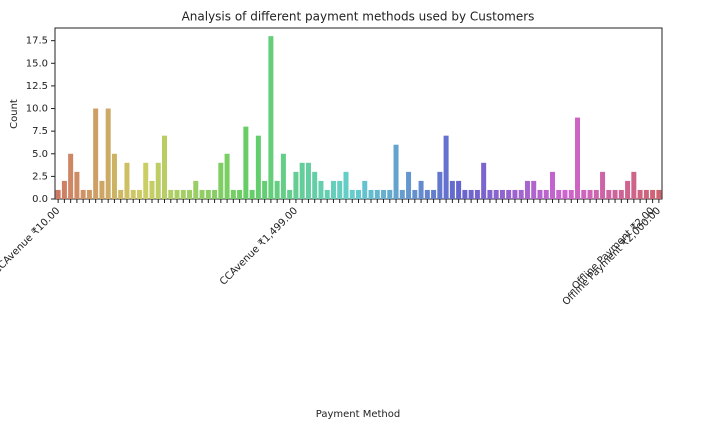  Describe the element at coordinates (31, 240) in the screenshot. I see `x-tick-label: CCAvenue ₹10.00` at that location.